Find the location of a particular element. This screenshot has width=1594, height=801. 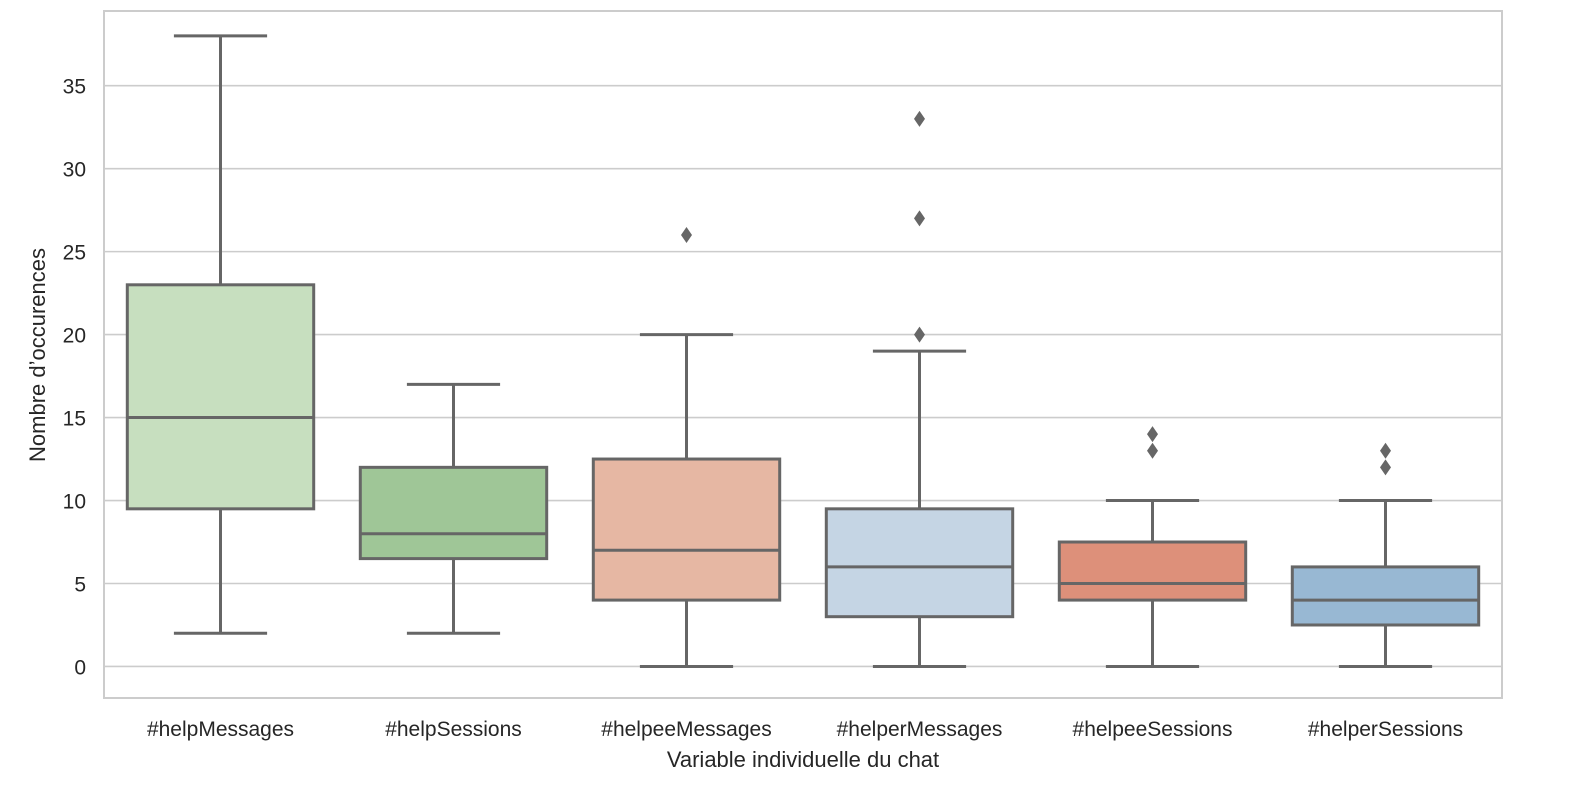

y-tick-label: 5 is located at coordinates (80, 585).